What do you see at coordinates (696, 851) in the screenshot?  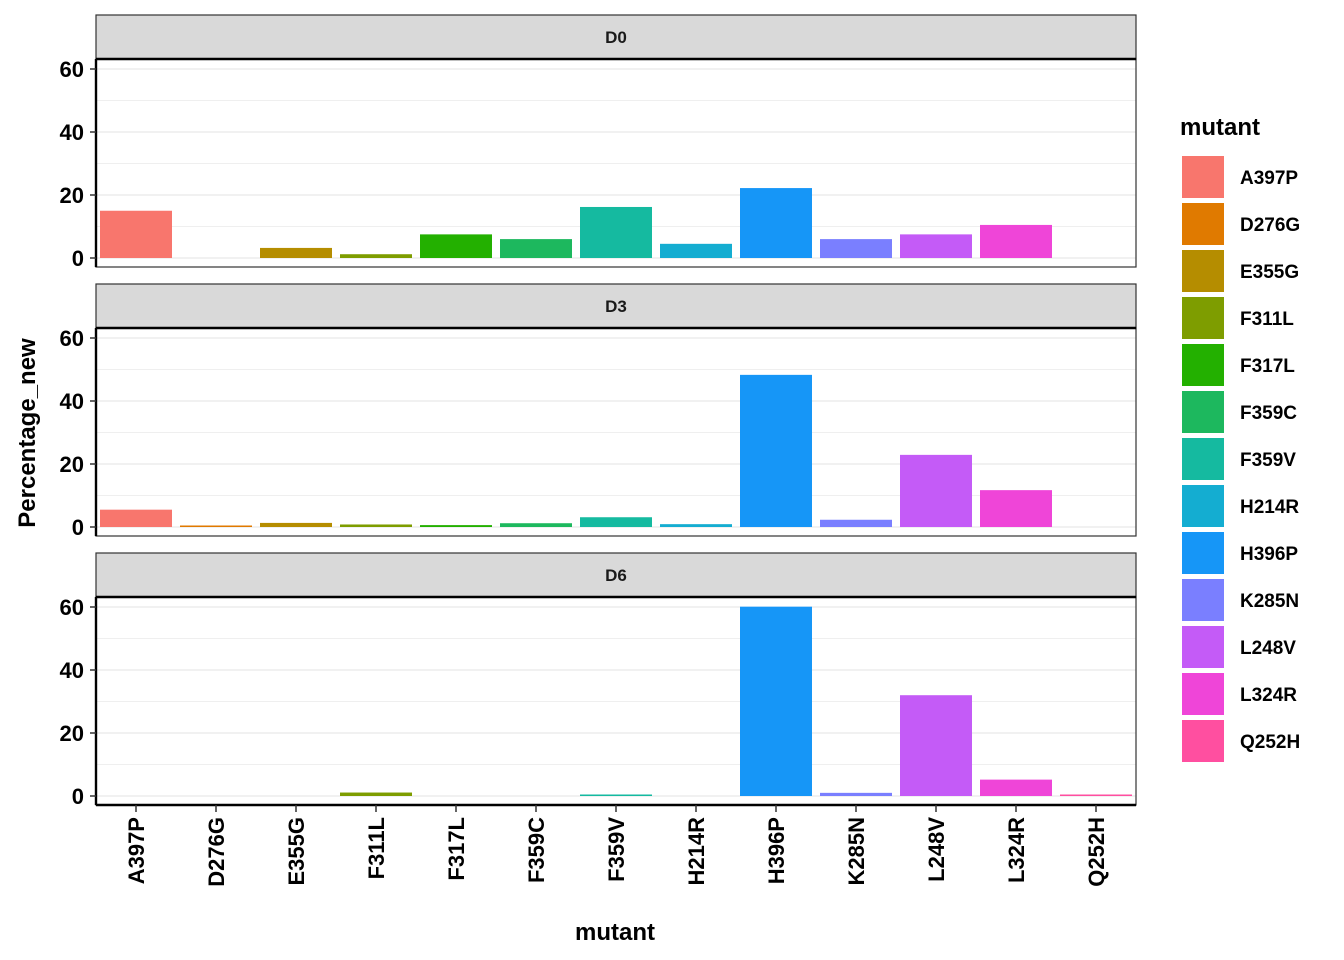 I see `x-tick-label: H214R` at bounding box center [696, 851].